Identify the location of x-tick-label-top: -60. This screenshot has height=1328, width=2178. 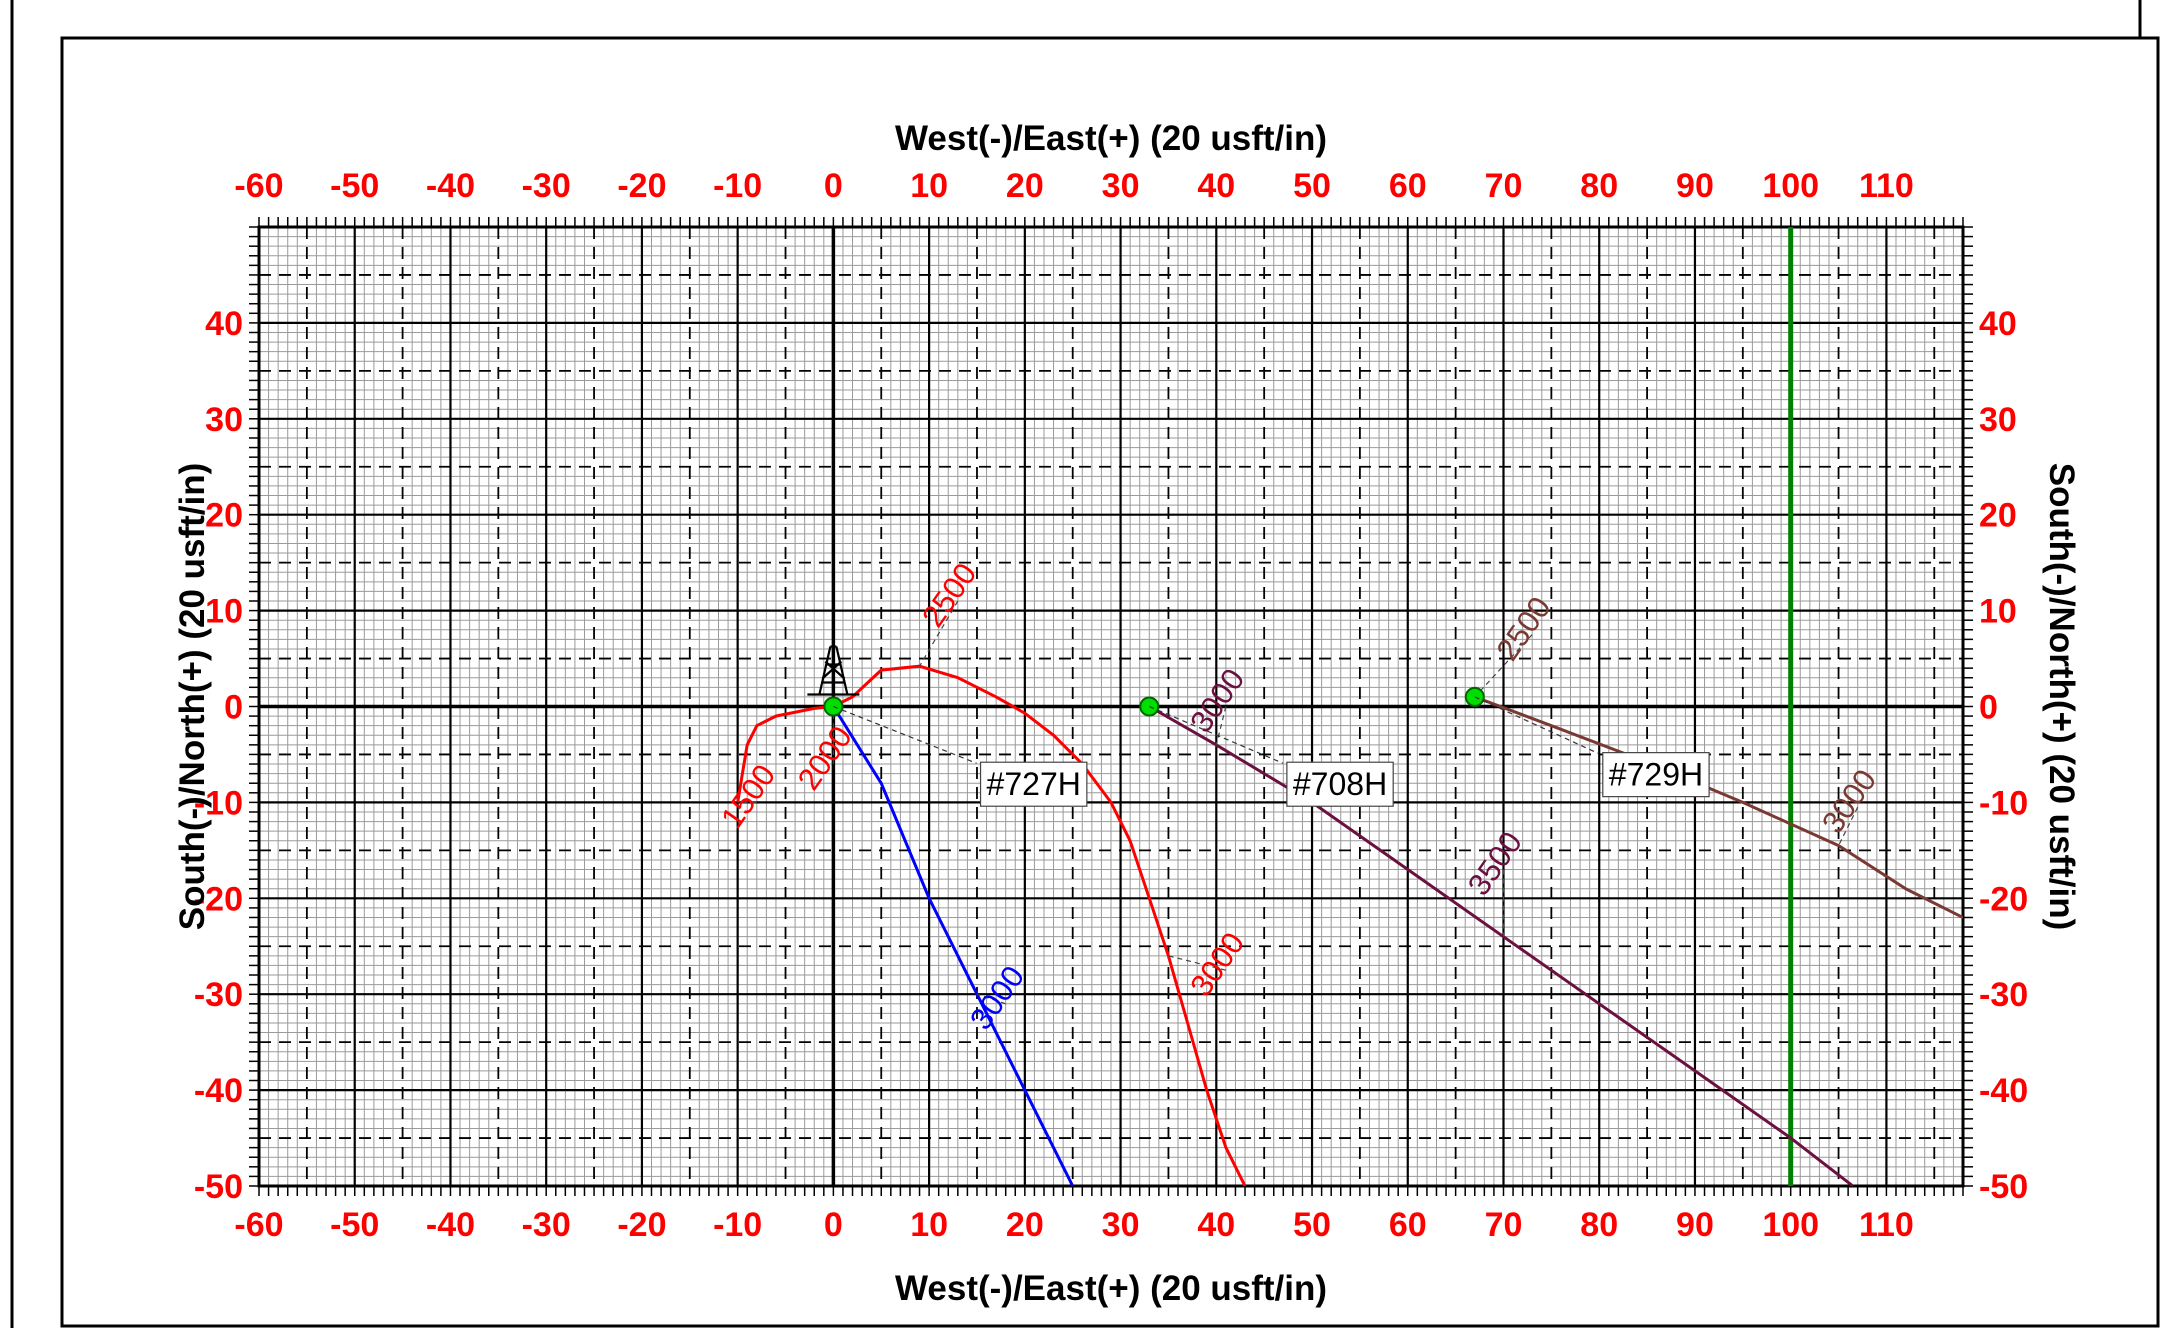
(258, 186).